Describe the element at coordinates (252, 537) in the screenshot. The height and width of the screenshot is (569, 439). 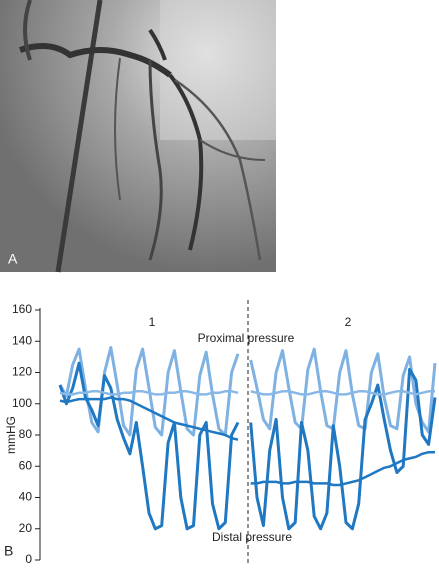
I see `annotation: Distal pressure` at that location.